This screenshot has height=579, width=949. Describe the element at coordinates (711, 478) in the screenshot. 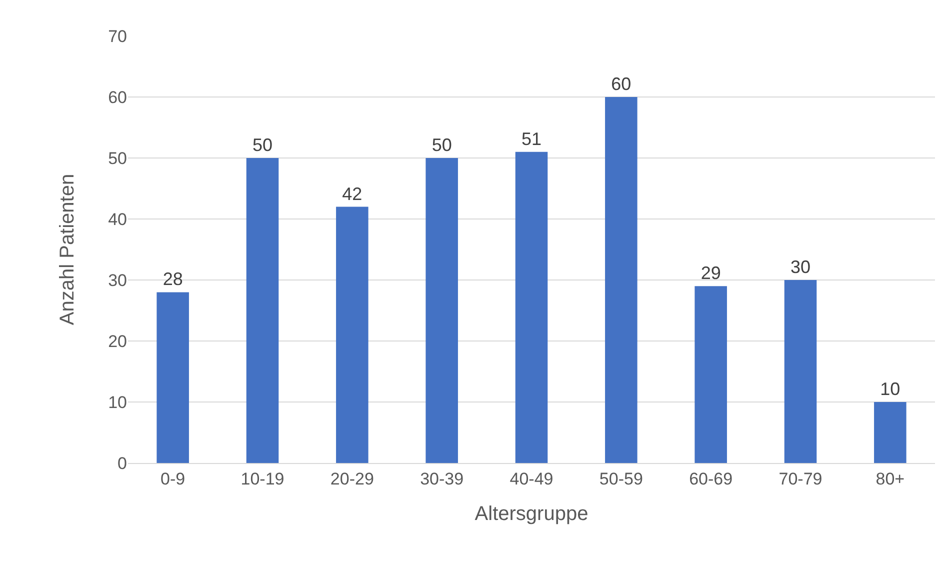

I see `x-tick-label: 60-69` at that location.